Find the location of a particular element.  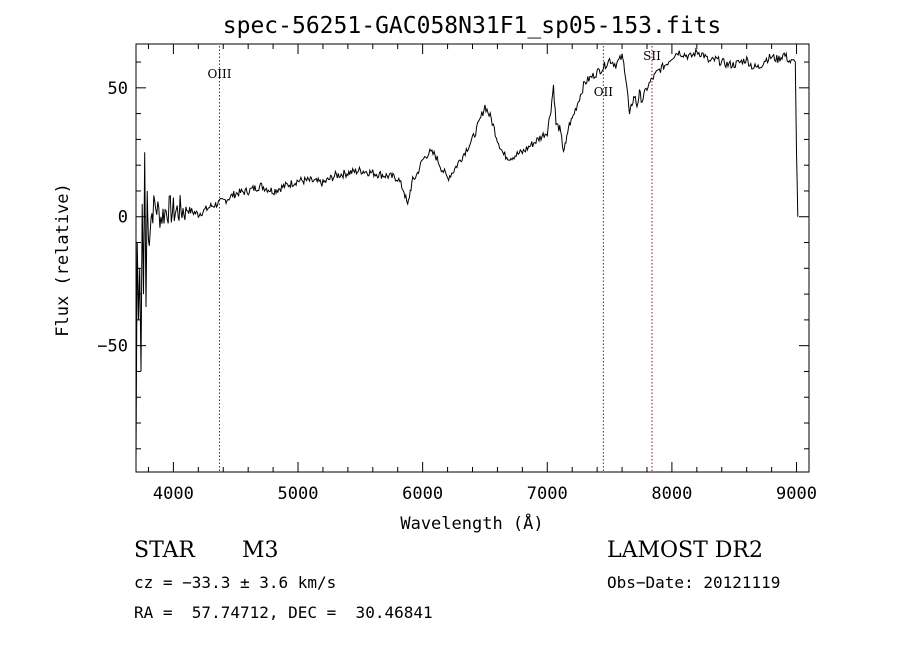

redshift-cz: cz = −33.3 ± 3.6 km/s is located at coordinates (235, 582).